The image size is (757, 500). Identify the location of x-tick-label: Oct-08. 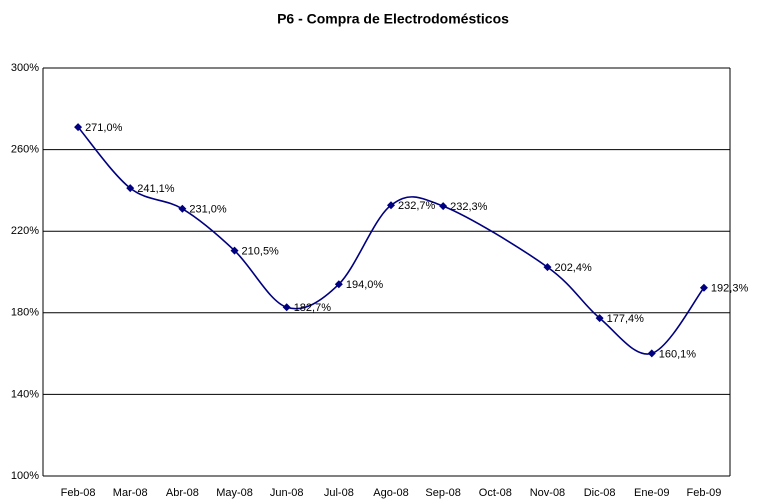
(495, 493).